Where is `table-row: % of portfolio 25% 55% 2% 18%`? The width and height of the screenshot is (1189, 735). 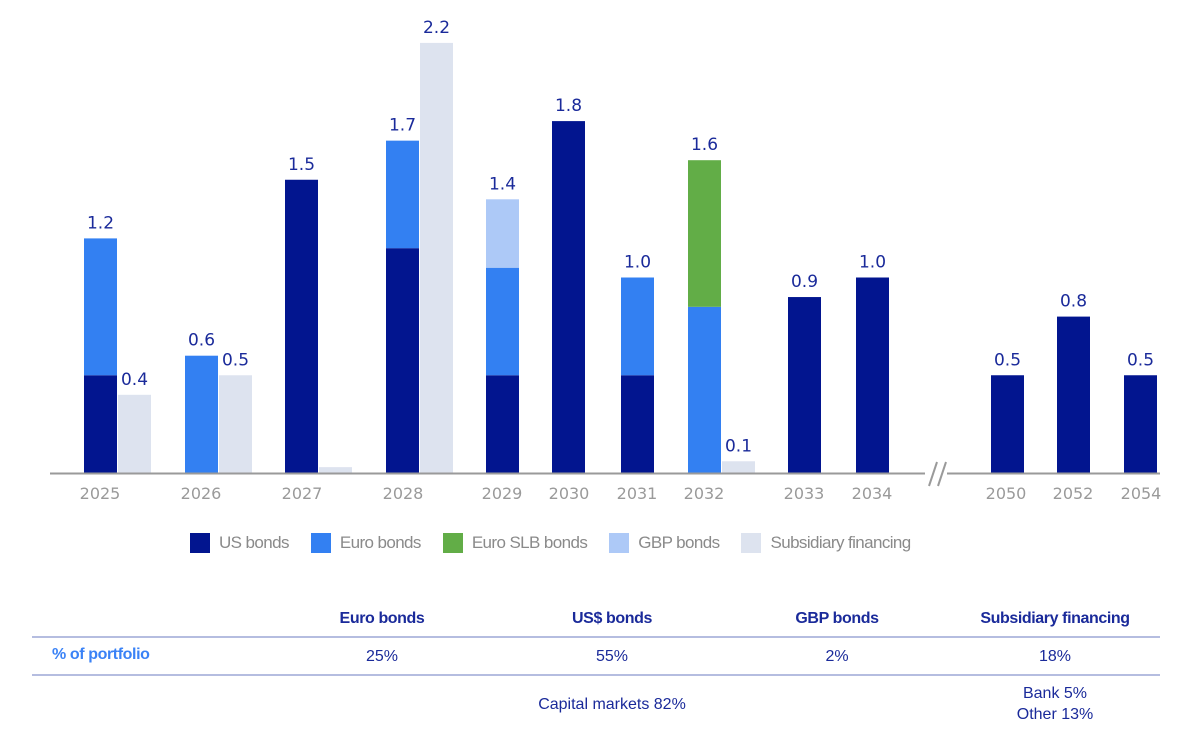 table-row: % of portfolio 25% 55% 2% 18% is located at coordinates (596, 657).